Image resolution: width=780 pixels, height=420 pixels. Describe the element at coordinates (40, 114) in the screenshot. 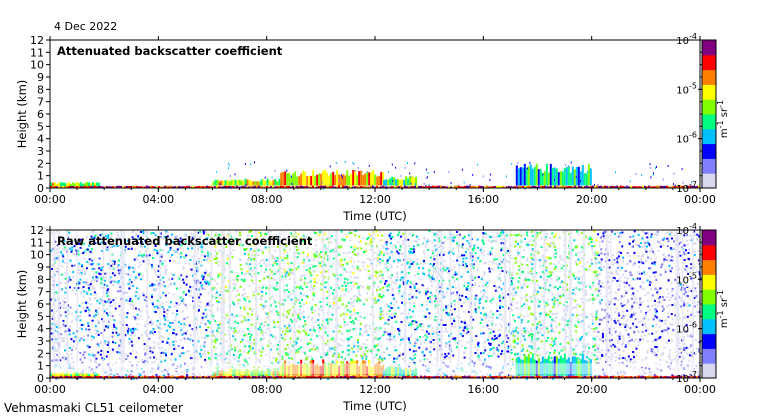

I see `y-tick-label: 6` at that location.